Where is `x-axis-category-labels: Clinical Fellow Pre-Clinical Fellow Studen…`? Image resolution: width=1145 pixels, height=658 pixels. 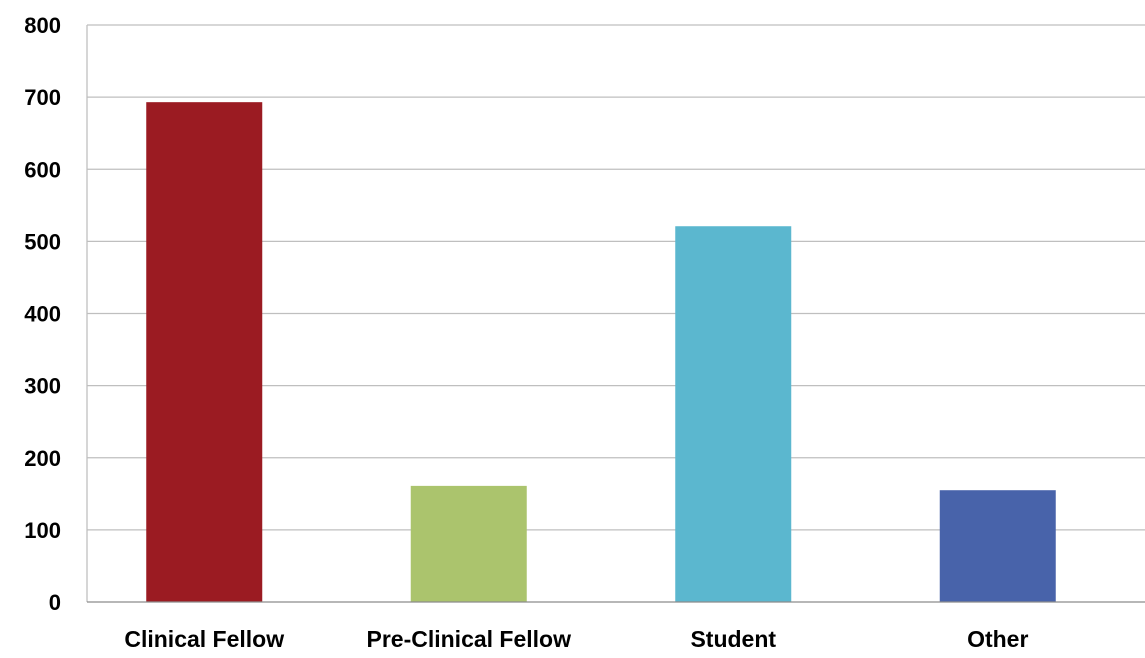 x-axis-category-labels: Clinical Fellow Pre-Clinical Fellow Studen… is located at coordinates (576, 639).